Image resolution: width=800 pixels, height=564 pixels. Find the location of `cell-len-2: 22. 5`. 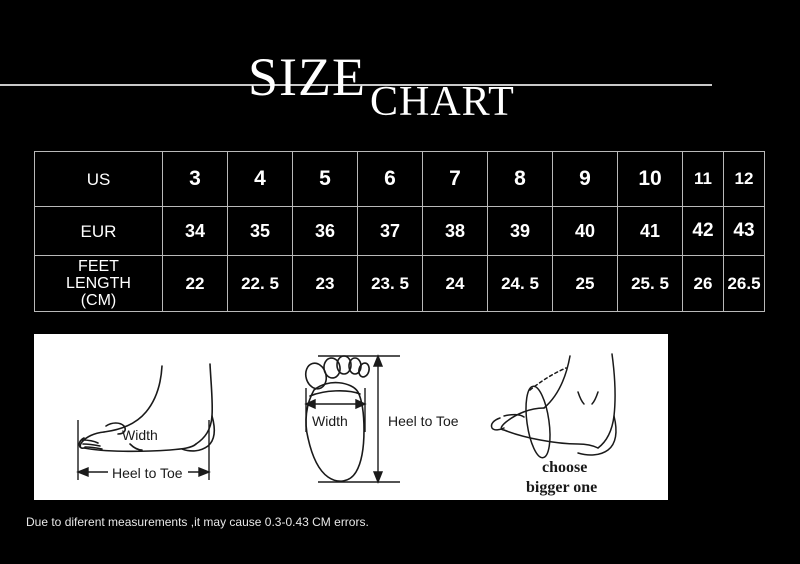

cell-len-2: 22. 5 is located at coordinates (260, 283).